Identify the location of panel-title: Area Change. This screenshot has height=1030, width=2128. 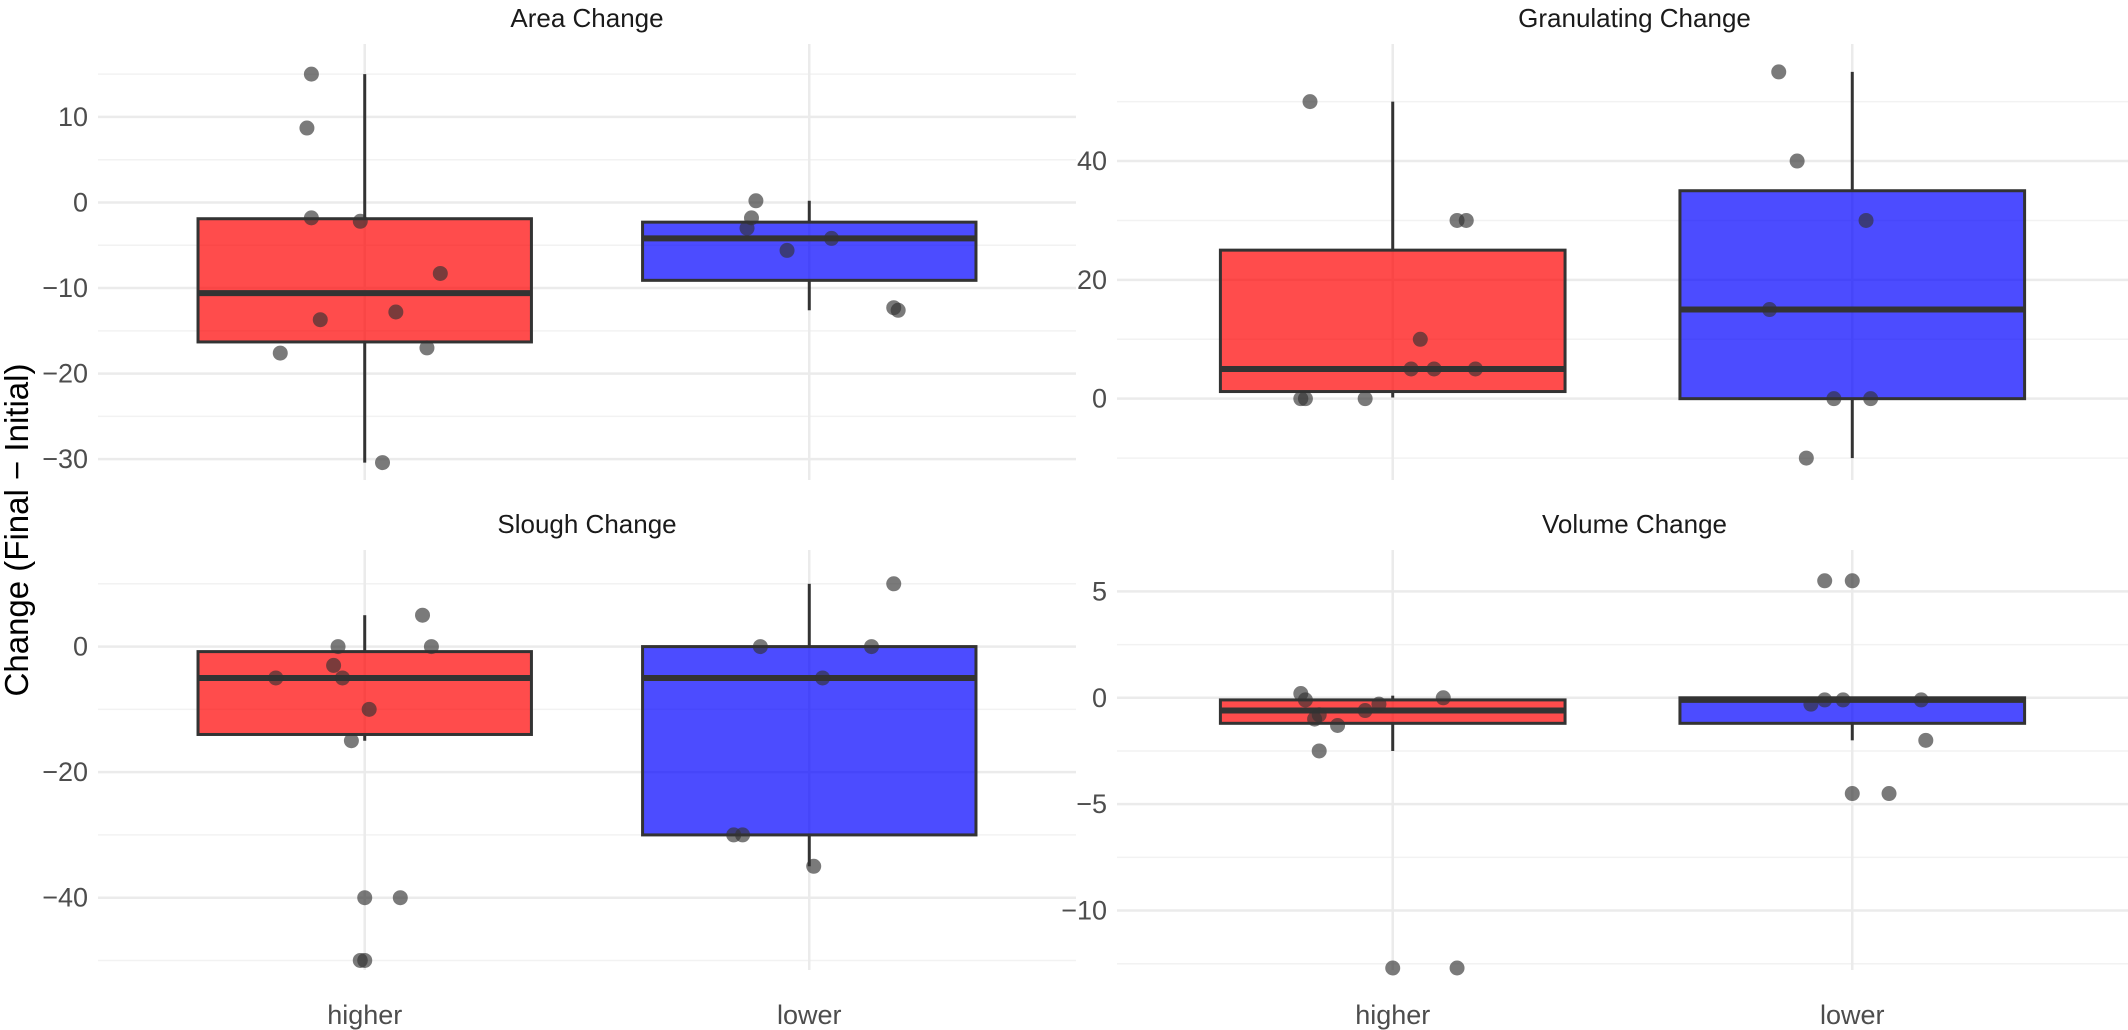
(586, 18).